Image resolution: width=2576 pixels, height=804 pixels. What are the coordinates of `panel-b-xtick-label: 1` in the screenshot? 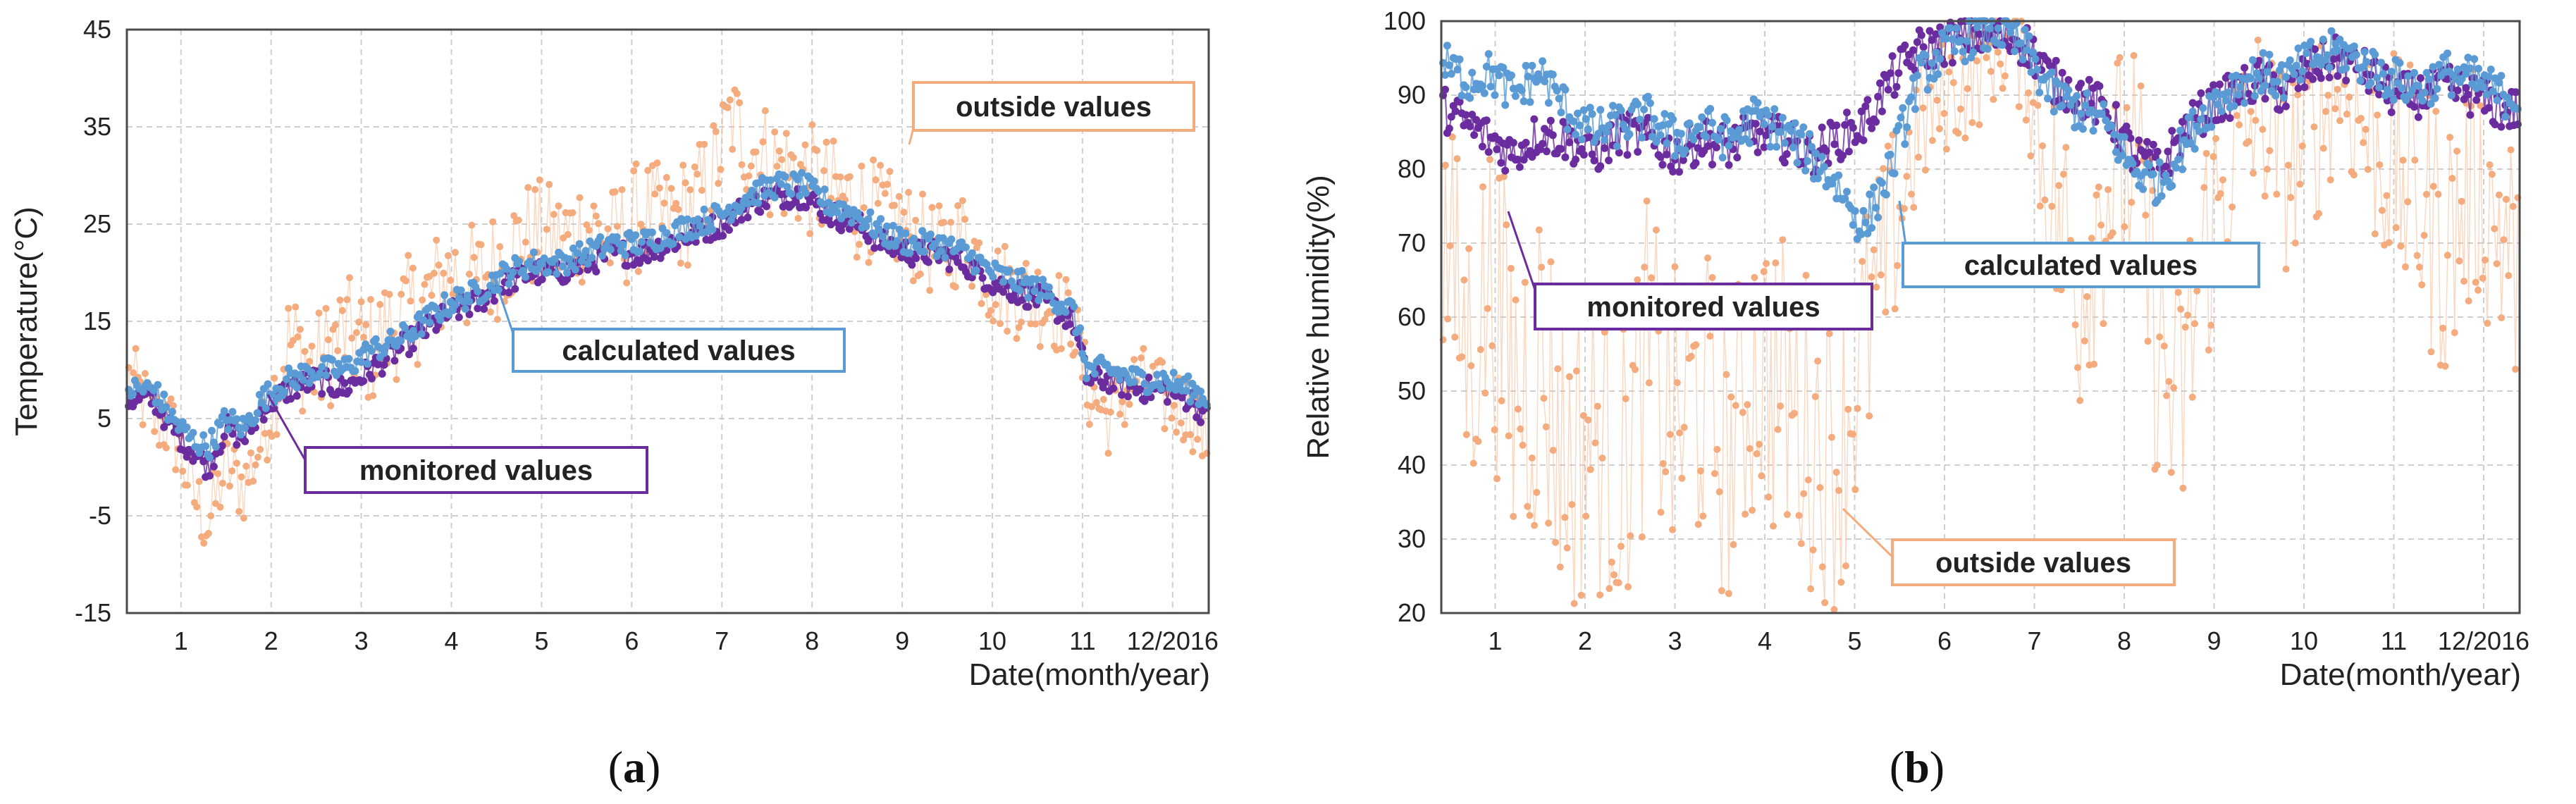 It's located at (1495, 640).